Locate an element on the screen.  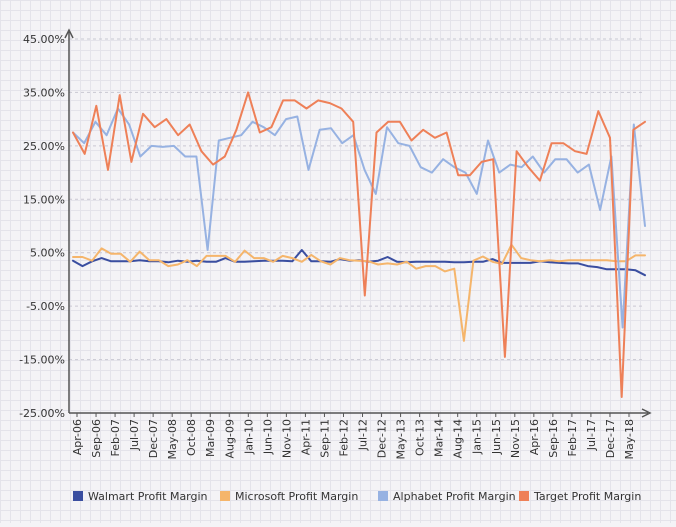
x-tick-label: May-18 is located at coordinates (629, 439).